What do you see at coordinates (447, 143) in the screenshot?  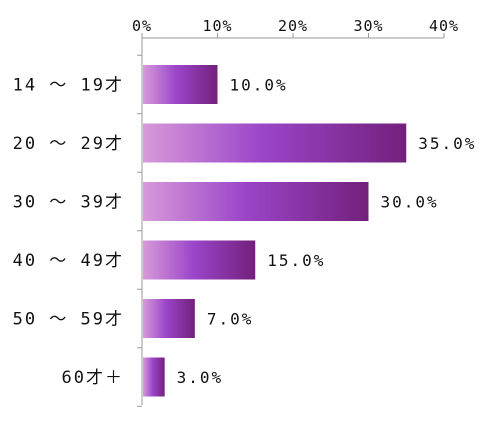 I see `data-label: 35.0%` at bounding box center [447, 143].